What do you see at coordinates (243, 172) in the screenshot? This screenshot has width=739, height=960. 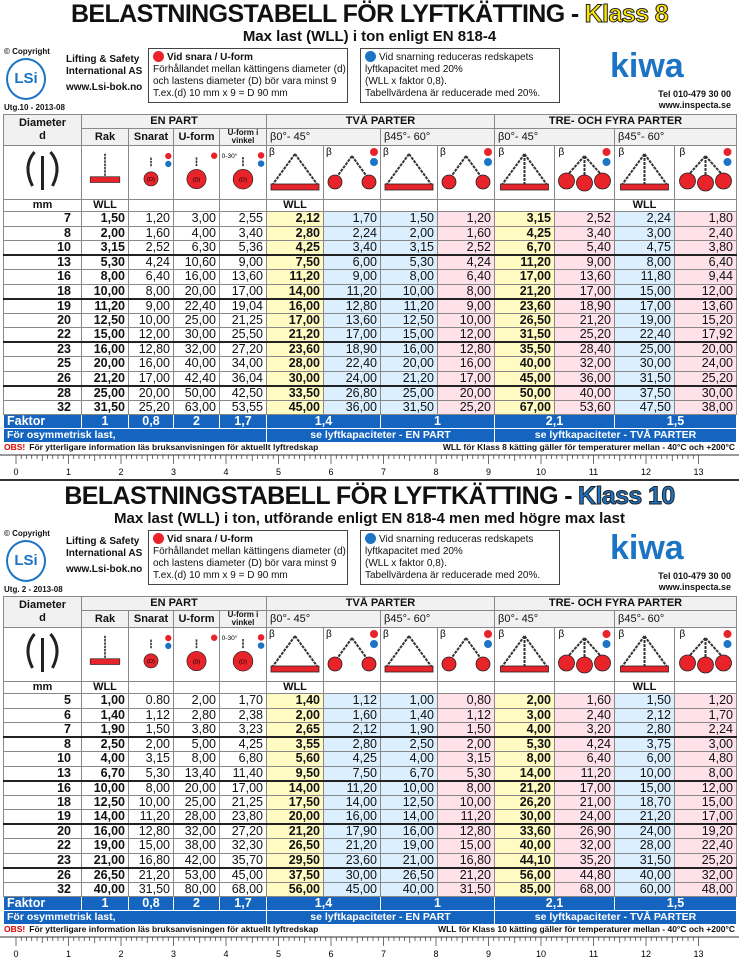 I see `icon-cell: 0-30° (D)` at bounding box center [243, 172].